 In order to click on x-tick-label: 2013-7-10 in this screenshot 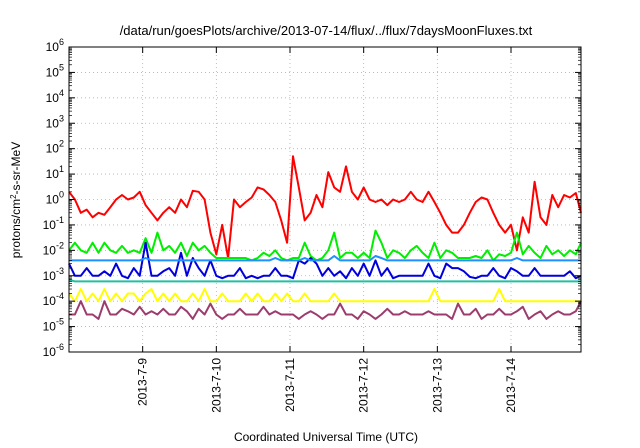, I will do `click(216, 385)`.